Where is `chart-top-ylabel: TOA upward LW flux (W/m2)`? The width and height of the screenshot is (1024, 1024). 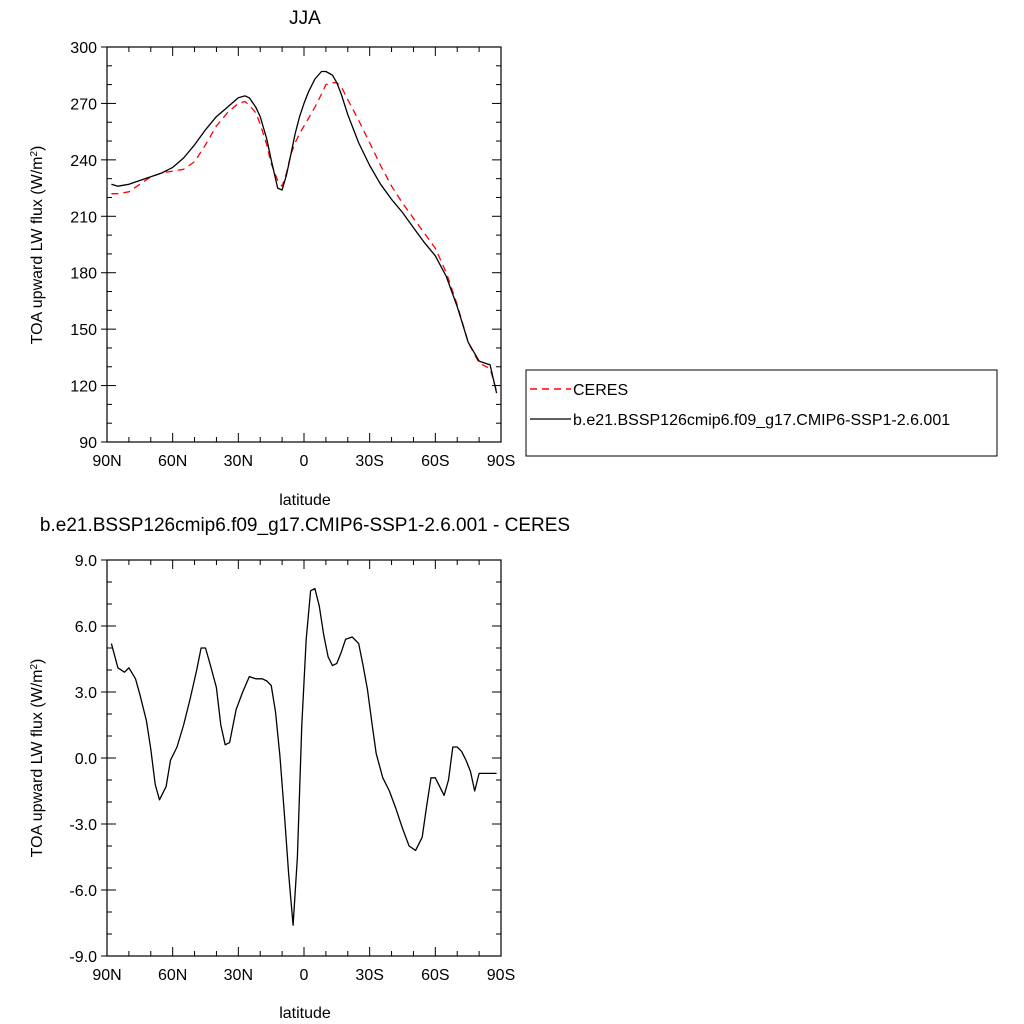
chart-top-ylabel: TOA upward LW flux (W/m2) is located at coordinates (38, 245).